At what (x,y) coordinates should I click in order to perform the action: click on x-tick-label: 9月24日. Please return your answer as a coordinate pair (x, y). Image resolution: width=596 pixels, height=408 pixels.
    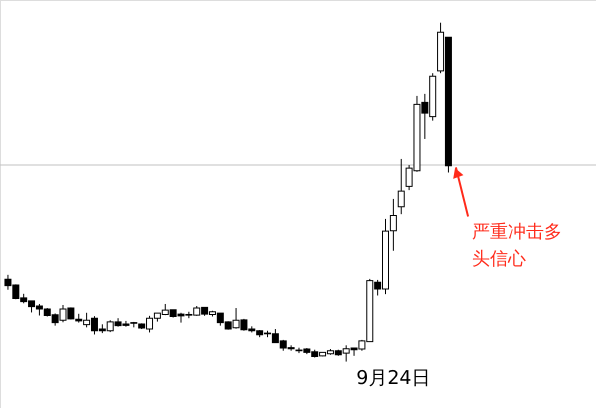
    Looking at the image, I should click on (393, 378).